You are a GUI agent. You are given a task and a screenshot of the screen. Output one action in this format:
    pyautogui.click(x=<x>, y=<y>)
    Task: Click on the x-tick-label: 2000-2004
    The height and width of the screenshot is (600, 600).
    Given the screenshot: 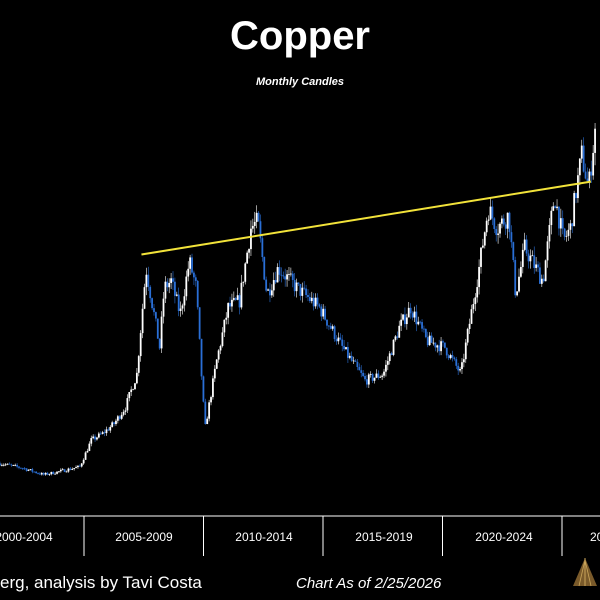 What is the action you would take?
    pyautogui.click(x=26, y=537)
    